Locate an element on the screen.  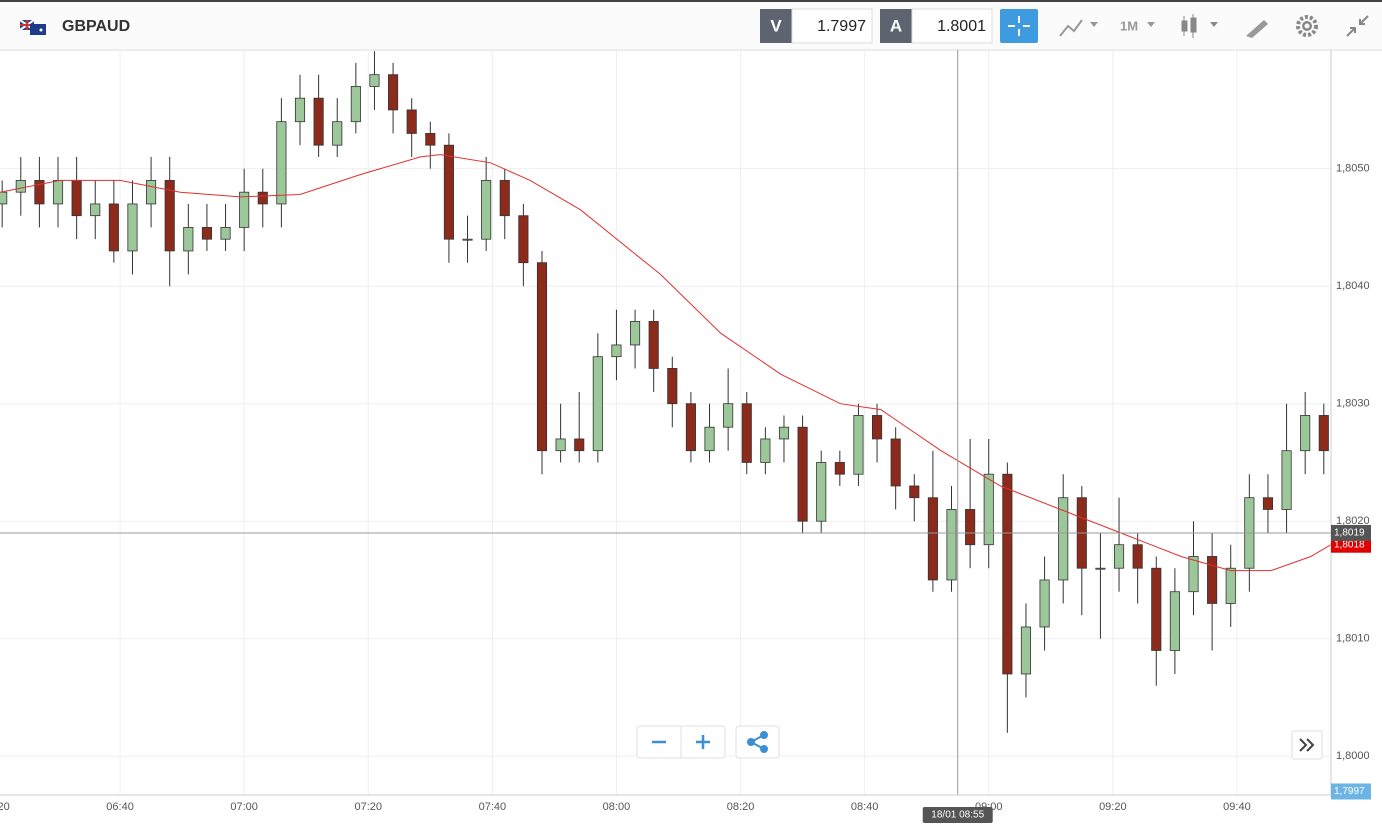
y-tick-label: 1,8000 is located at coordinates (1353, 756).